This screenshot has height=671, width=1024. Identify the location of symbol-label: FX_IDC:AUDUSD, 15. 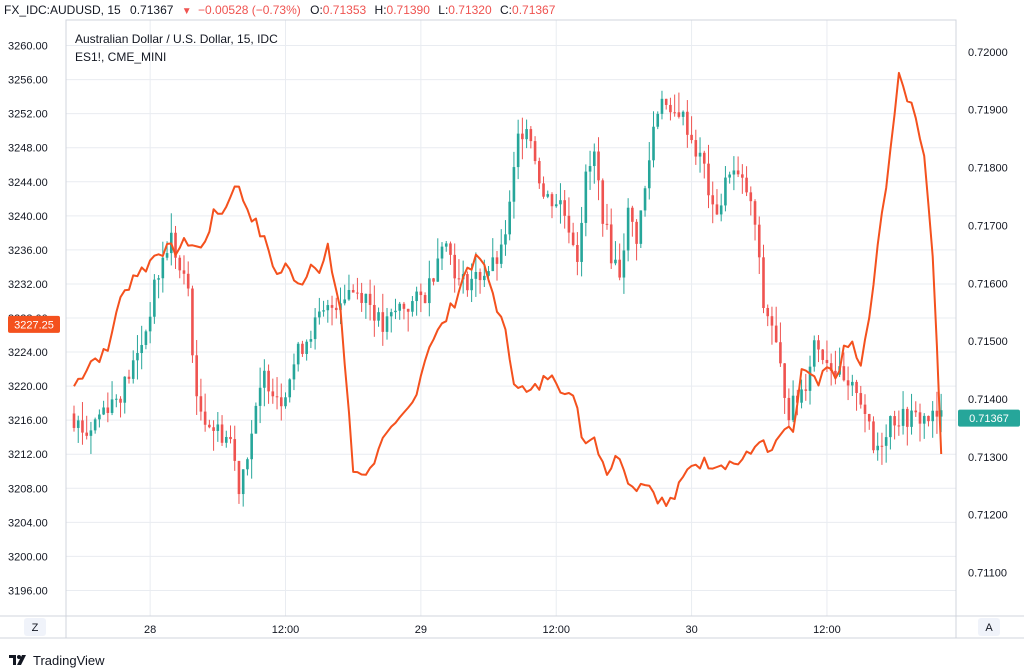
(62, 10).